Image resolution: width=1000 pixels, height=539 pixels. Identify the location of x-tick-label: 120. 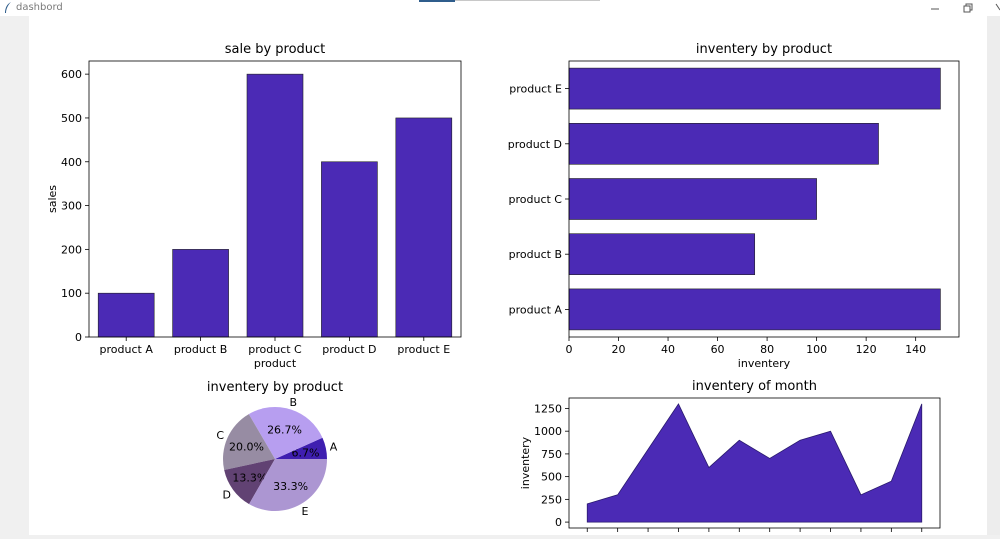
(866, 349).